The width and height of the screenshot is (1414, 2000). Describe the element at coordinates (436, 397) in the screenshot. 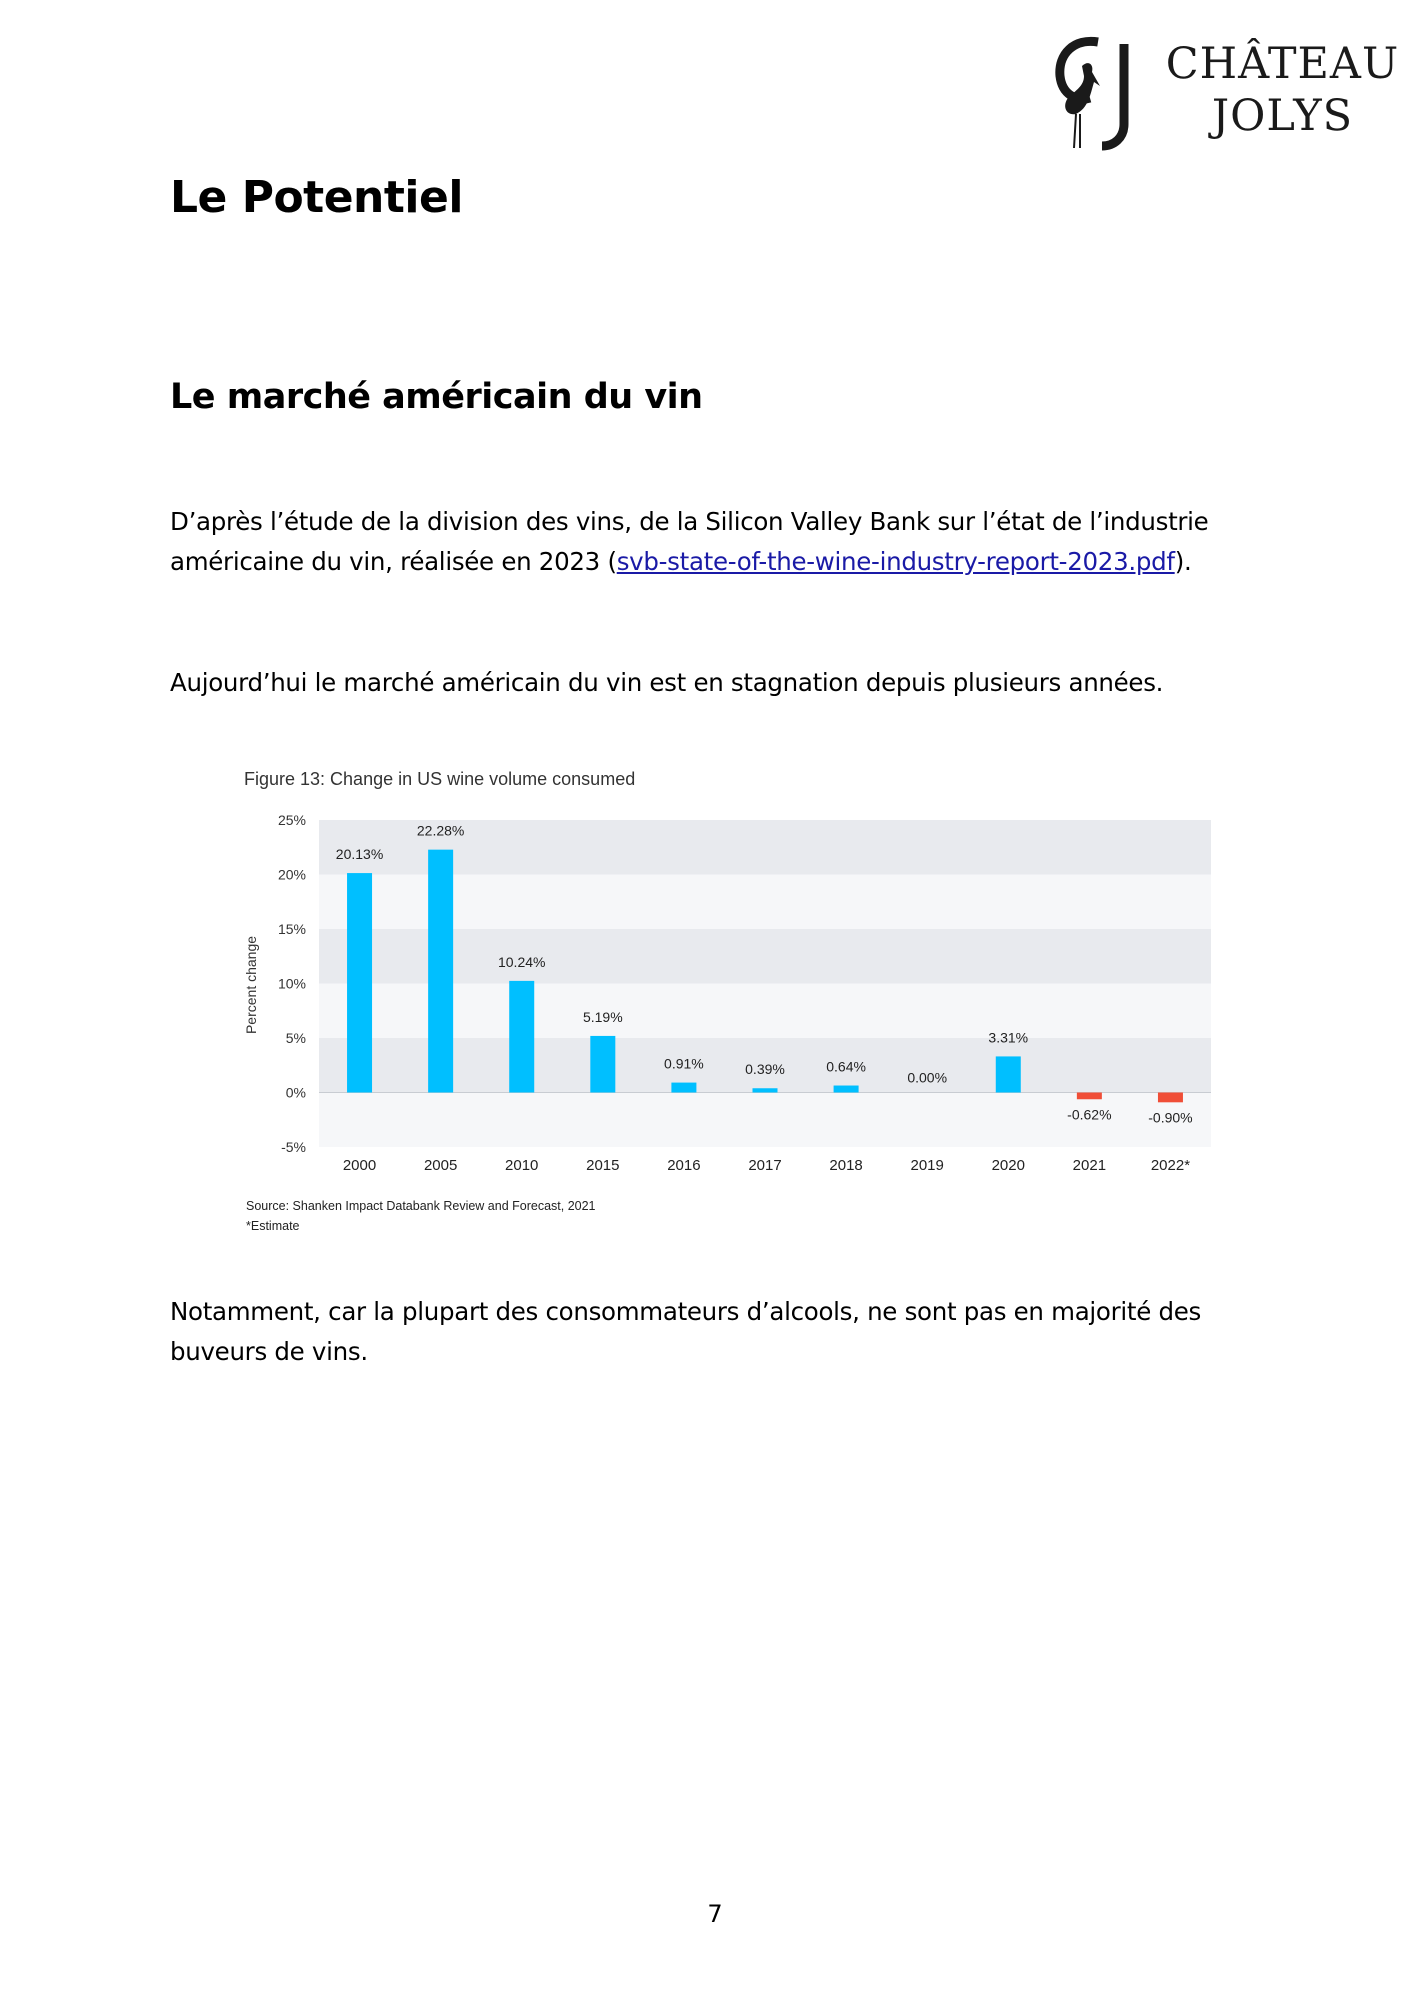

I see `section-title: Le marché américain du vin` at that location.